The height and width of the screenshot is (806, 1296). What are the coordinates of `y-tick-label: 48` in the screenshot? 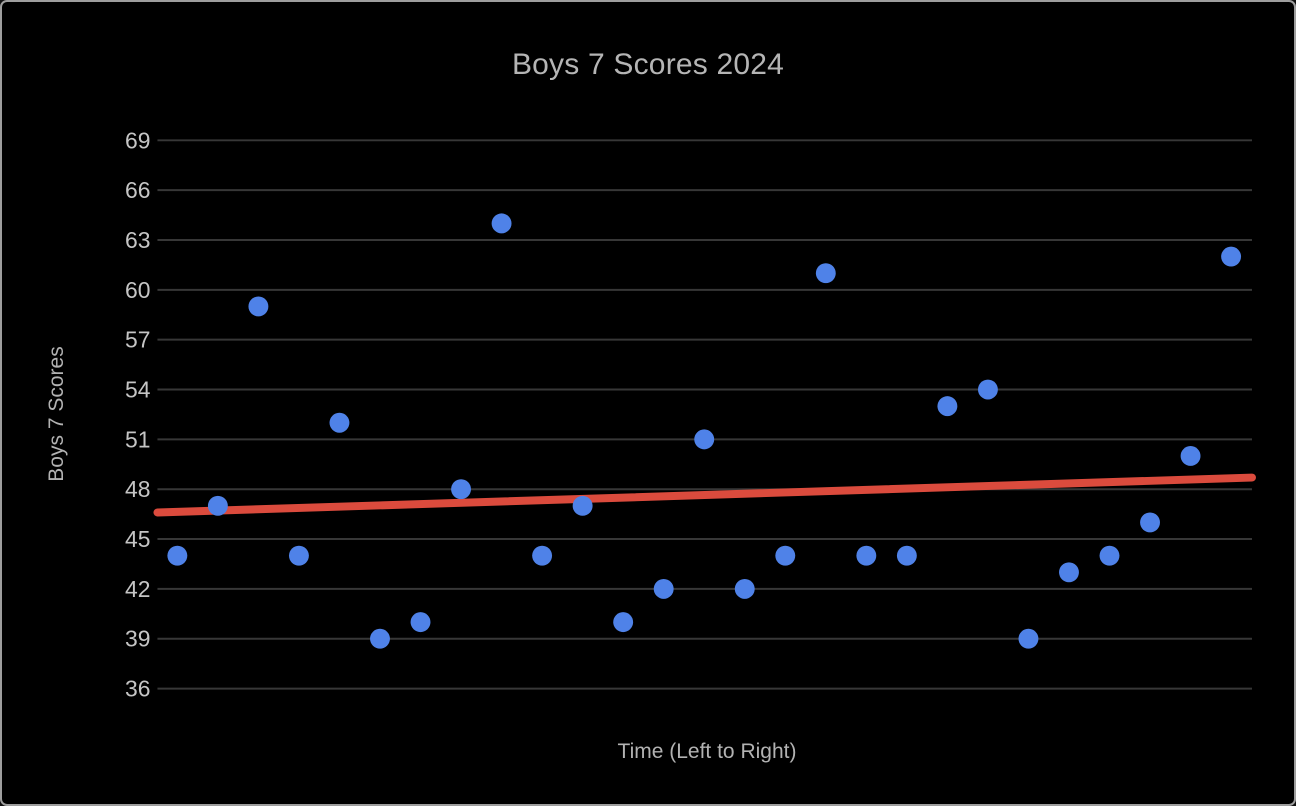 It's located at (137, 489).